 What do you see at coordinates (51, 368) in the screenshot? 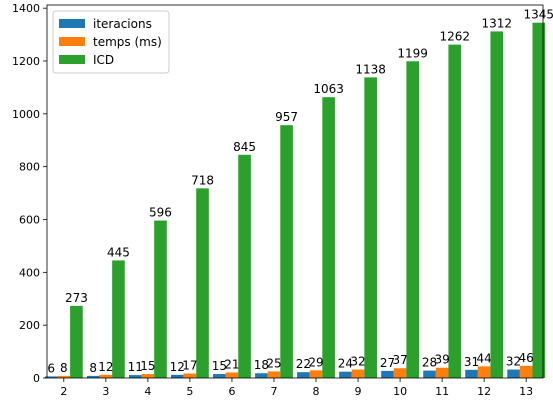
I see `data-label-iteracions-2: 6` at bounding box center [51, 368].